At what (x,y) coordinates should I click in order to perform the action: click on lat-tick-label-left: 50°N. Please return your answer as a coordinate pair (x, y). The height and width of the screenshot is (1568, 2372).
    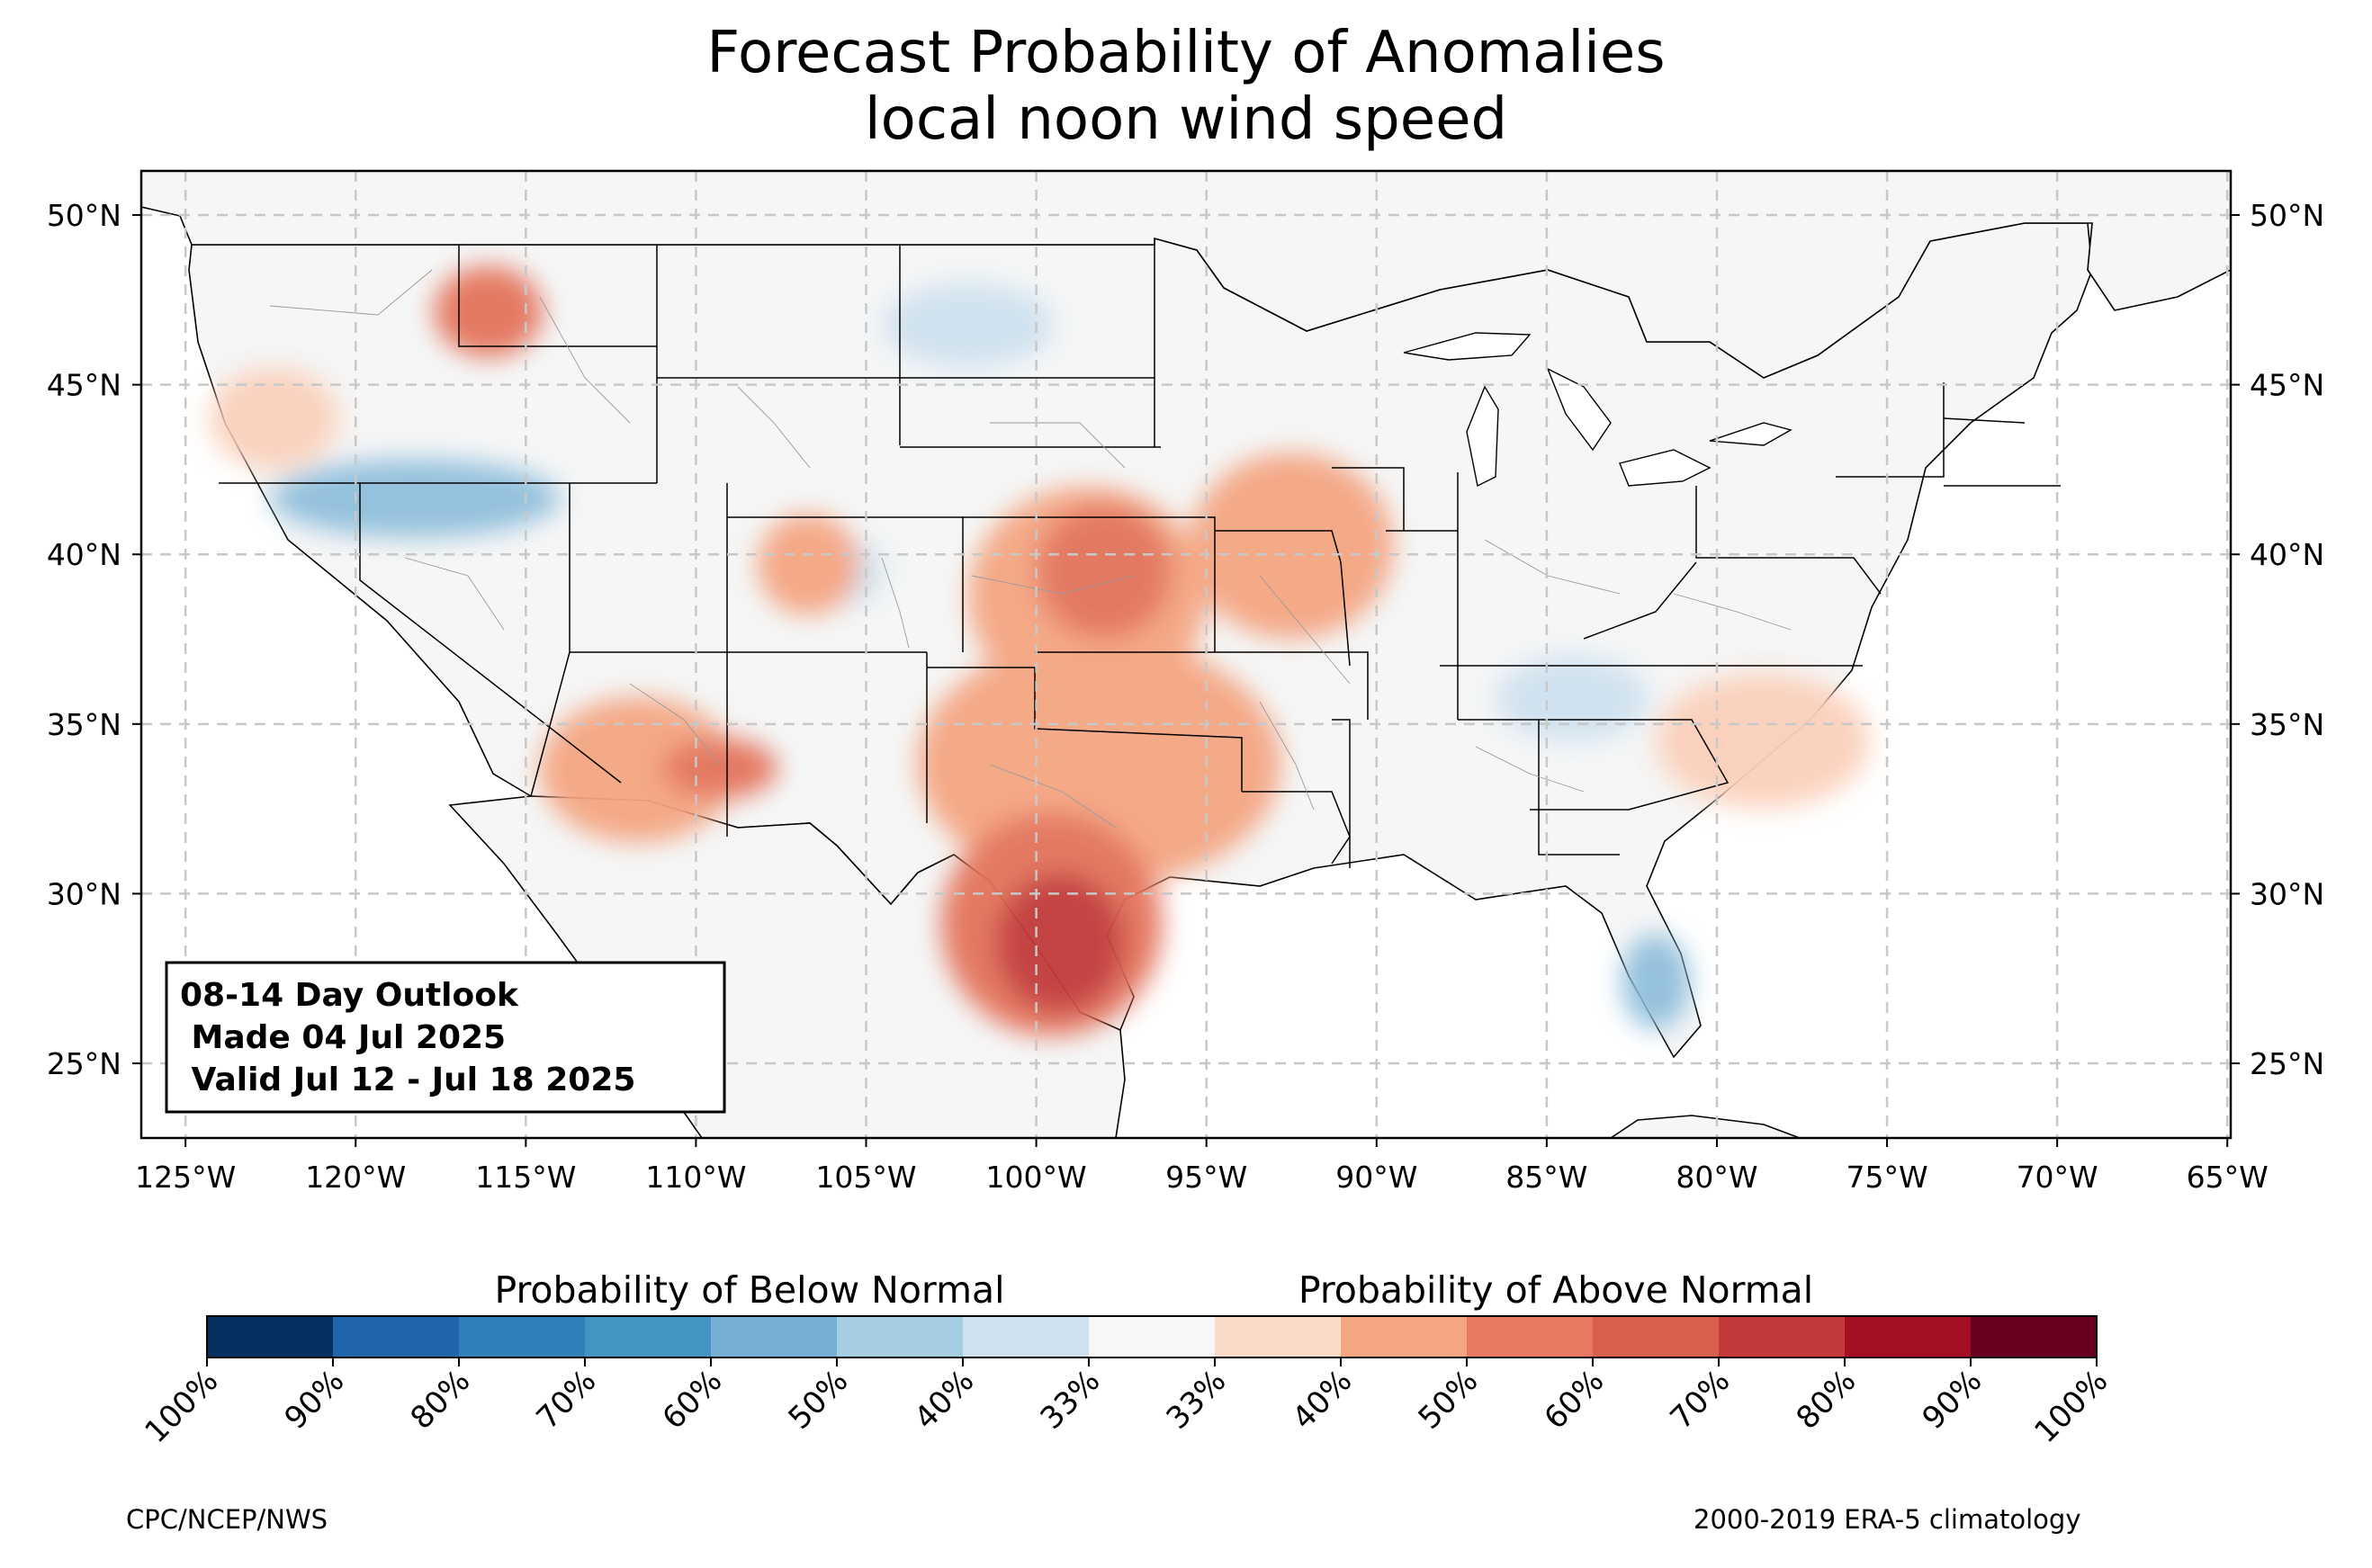
    Looking at the image, I should click on (84, 215).